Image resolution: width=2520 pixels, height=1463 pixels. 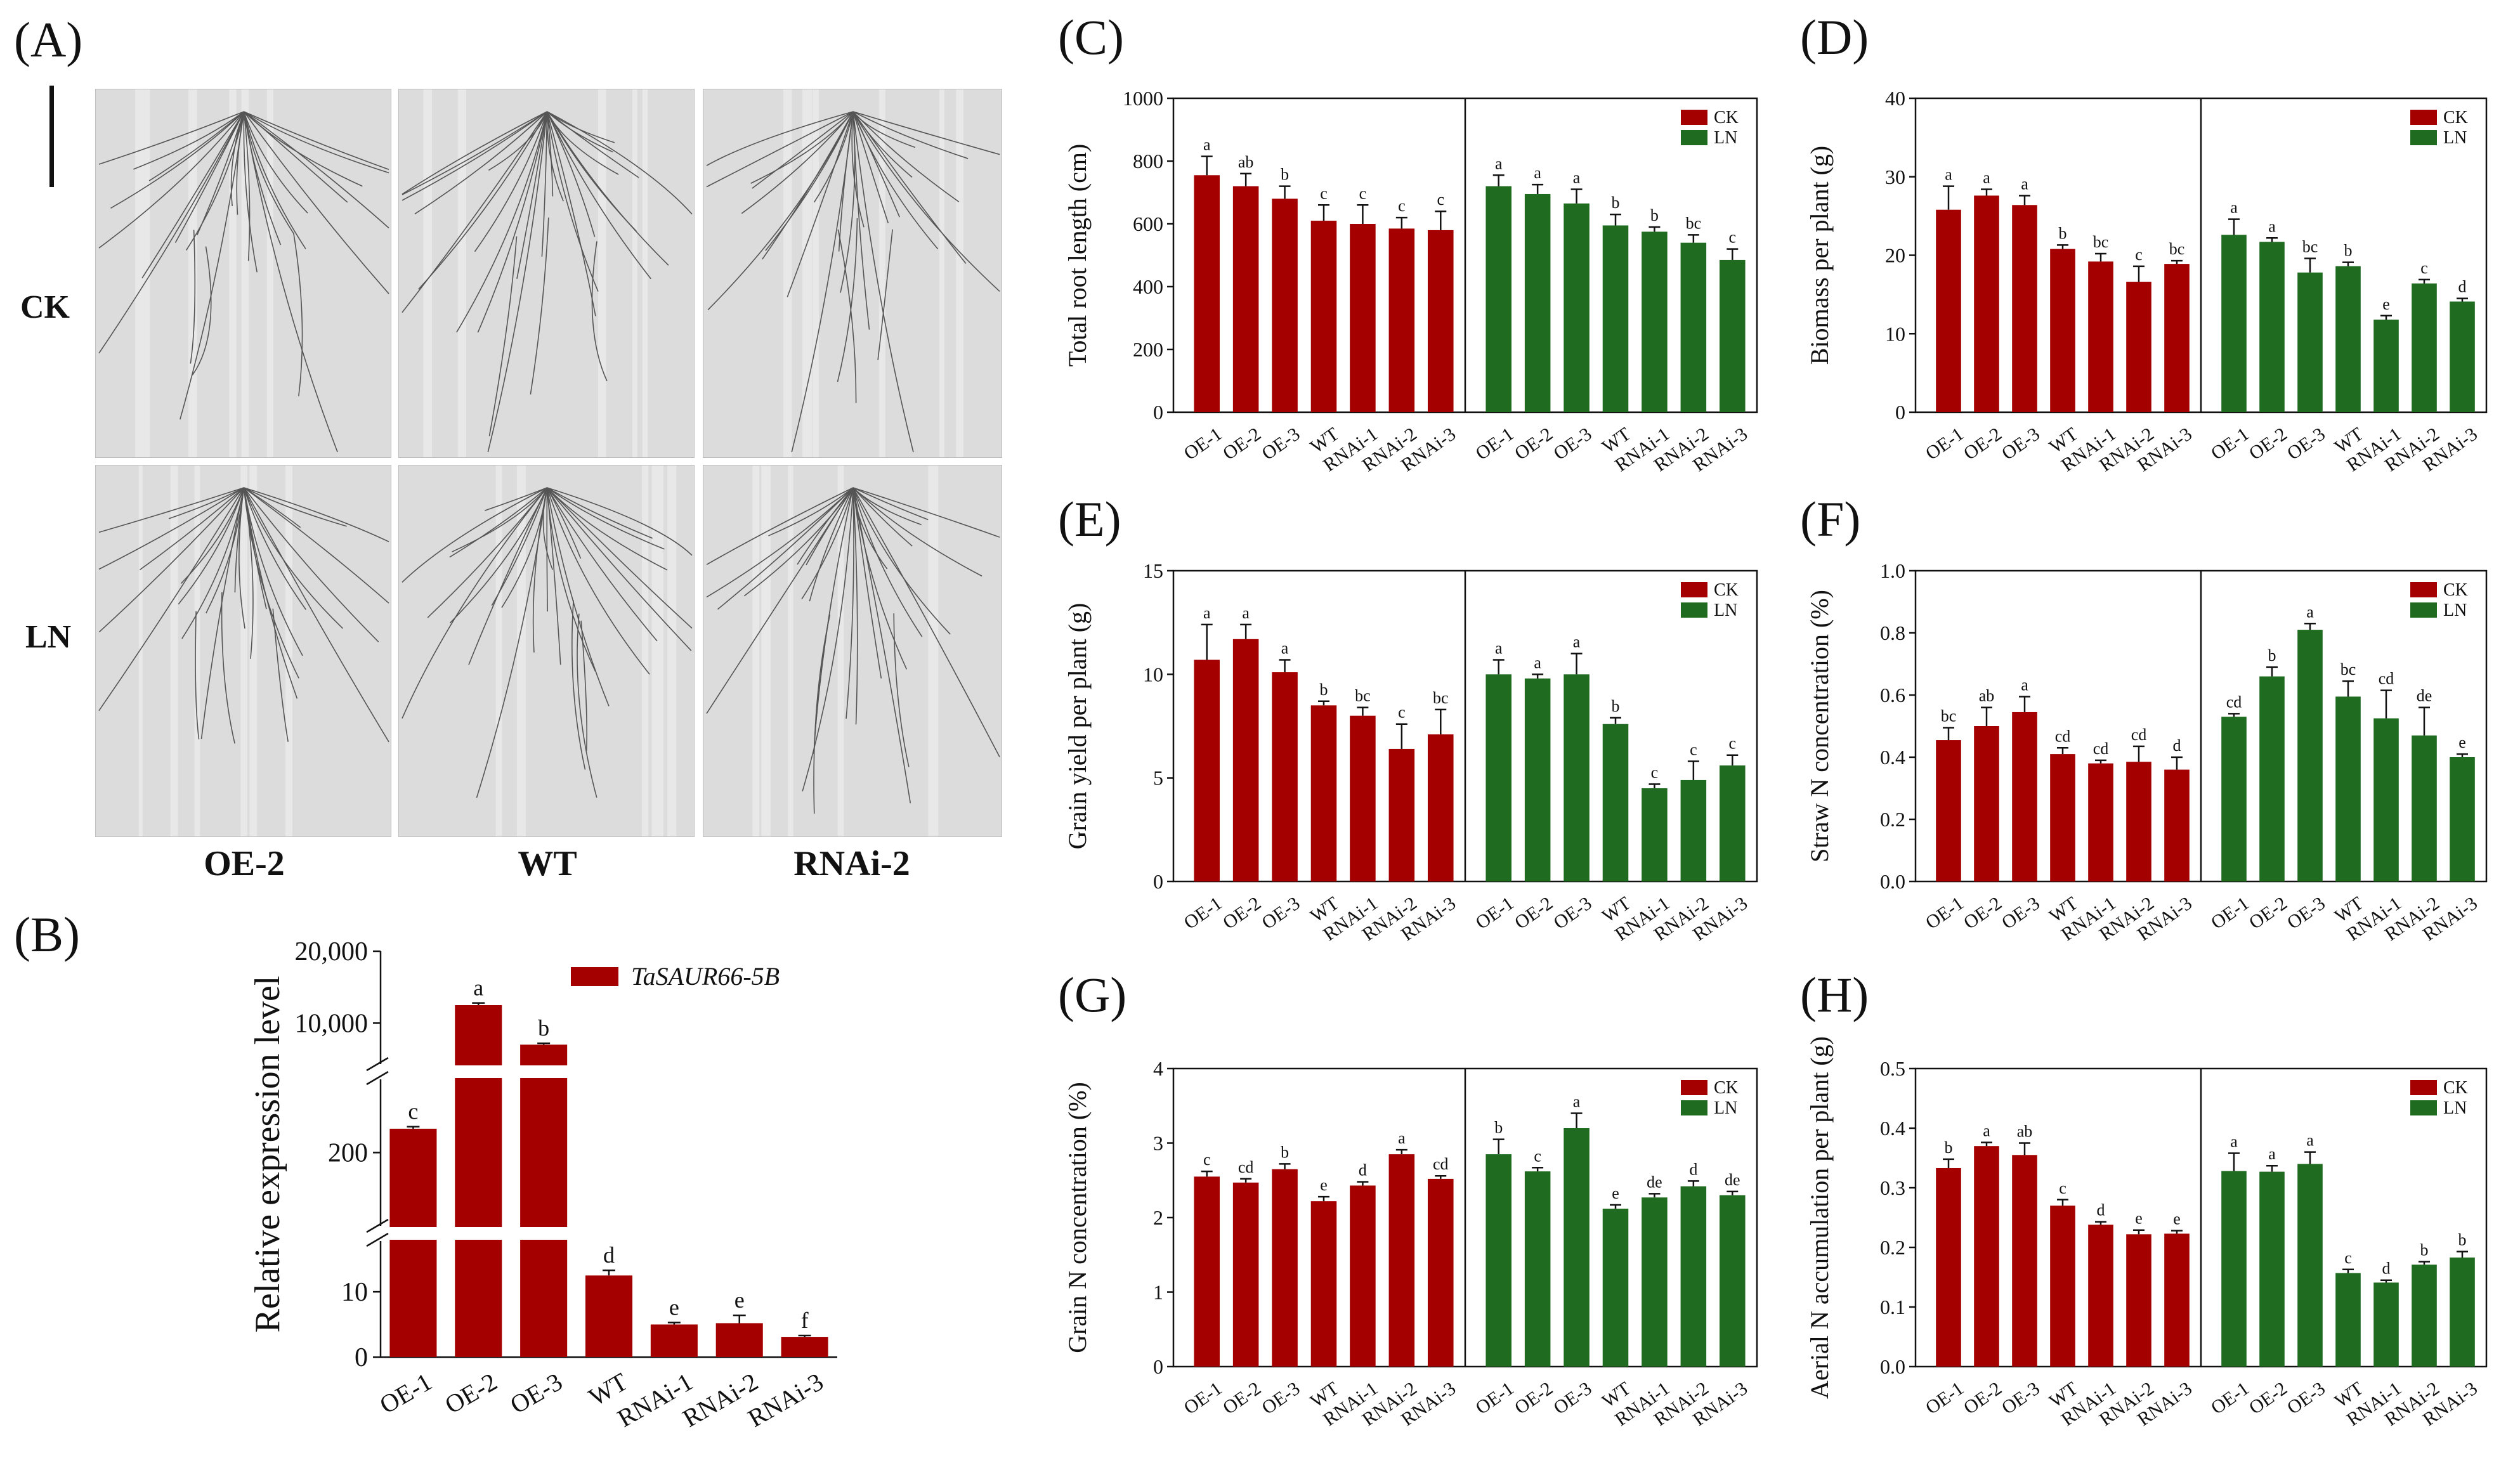 I want to click on col-label-rnai2: RNAi-2, so click(x=851, y=863).